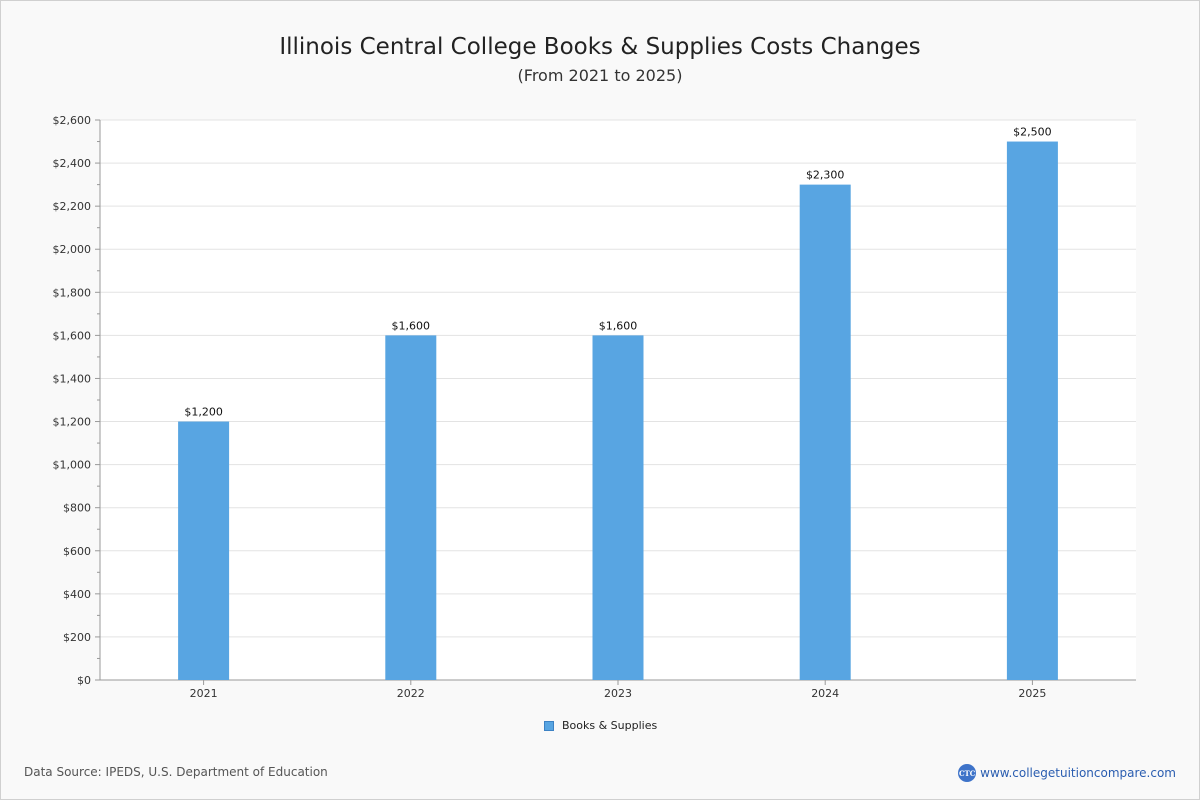 The height and width of the screenshot is (800, 1200). Describe the element at coordinates (203, 412) in the screenshot. I see `bar-value-label: $1,200` at that location.